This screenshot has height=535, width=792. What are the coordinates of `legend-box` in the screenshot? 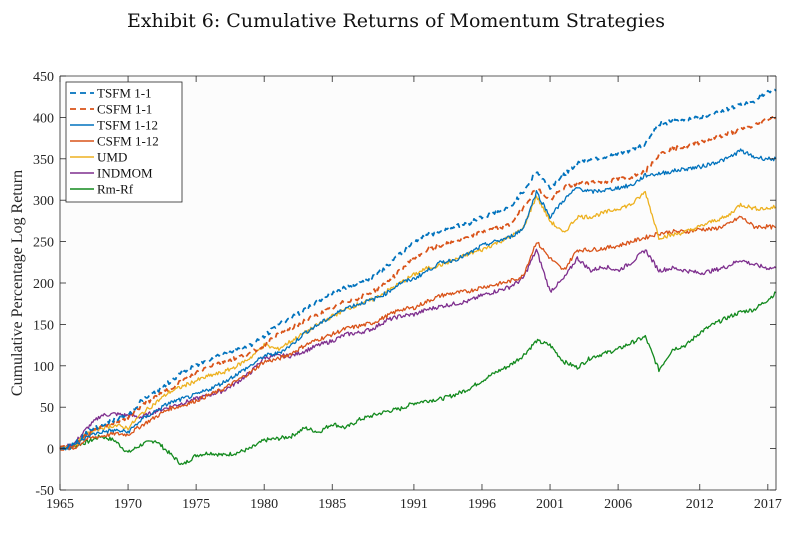 It's located at (124, 142).